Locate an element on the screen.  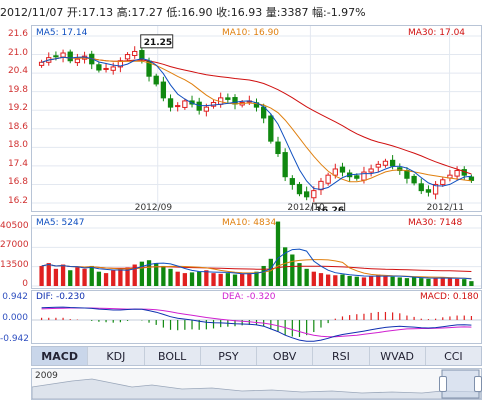
date-tick-label: 2012/10 is located at coordinates (306, 208).